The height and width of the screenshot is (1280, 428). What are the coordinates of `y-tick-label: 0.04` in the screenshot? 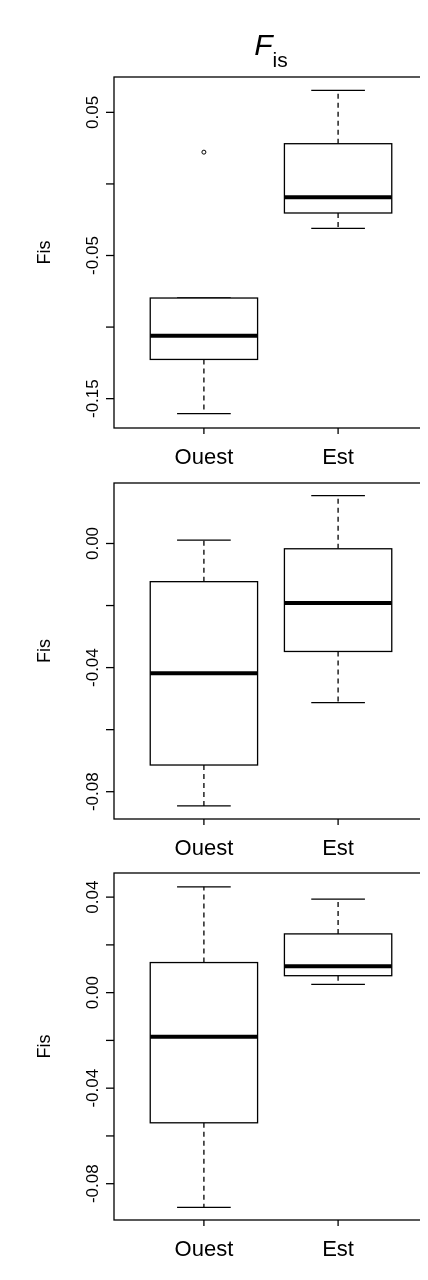 It's located at (92, 897).